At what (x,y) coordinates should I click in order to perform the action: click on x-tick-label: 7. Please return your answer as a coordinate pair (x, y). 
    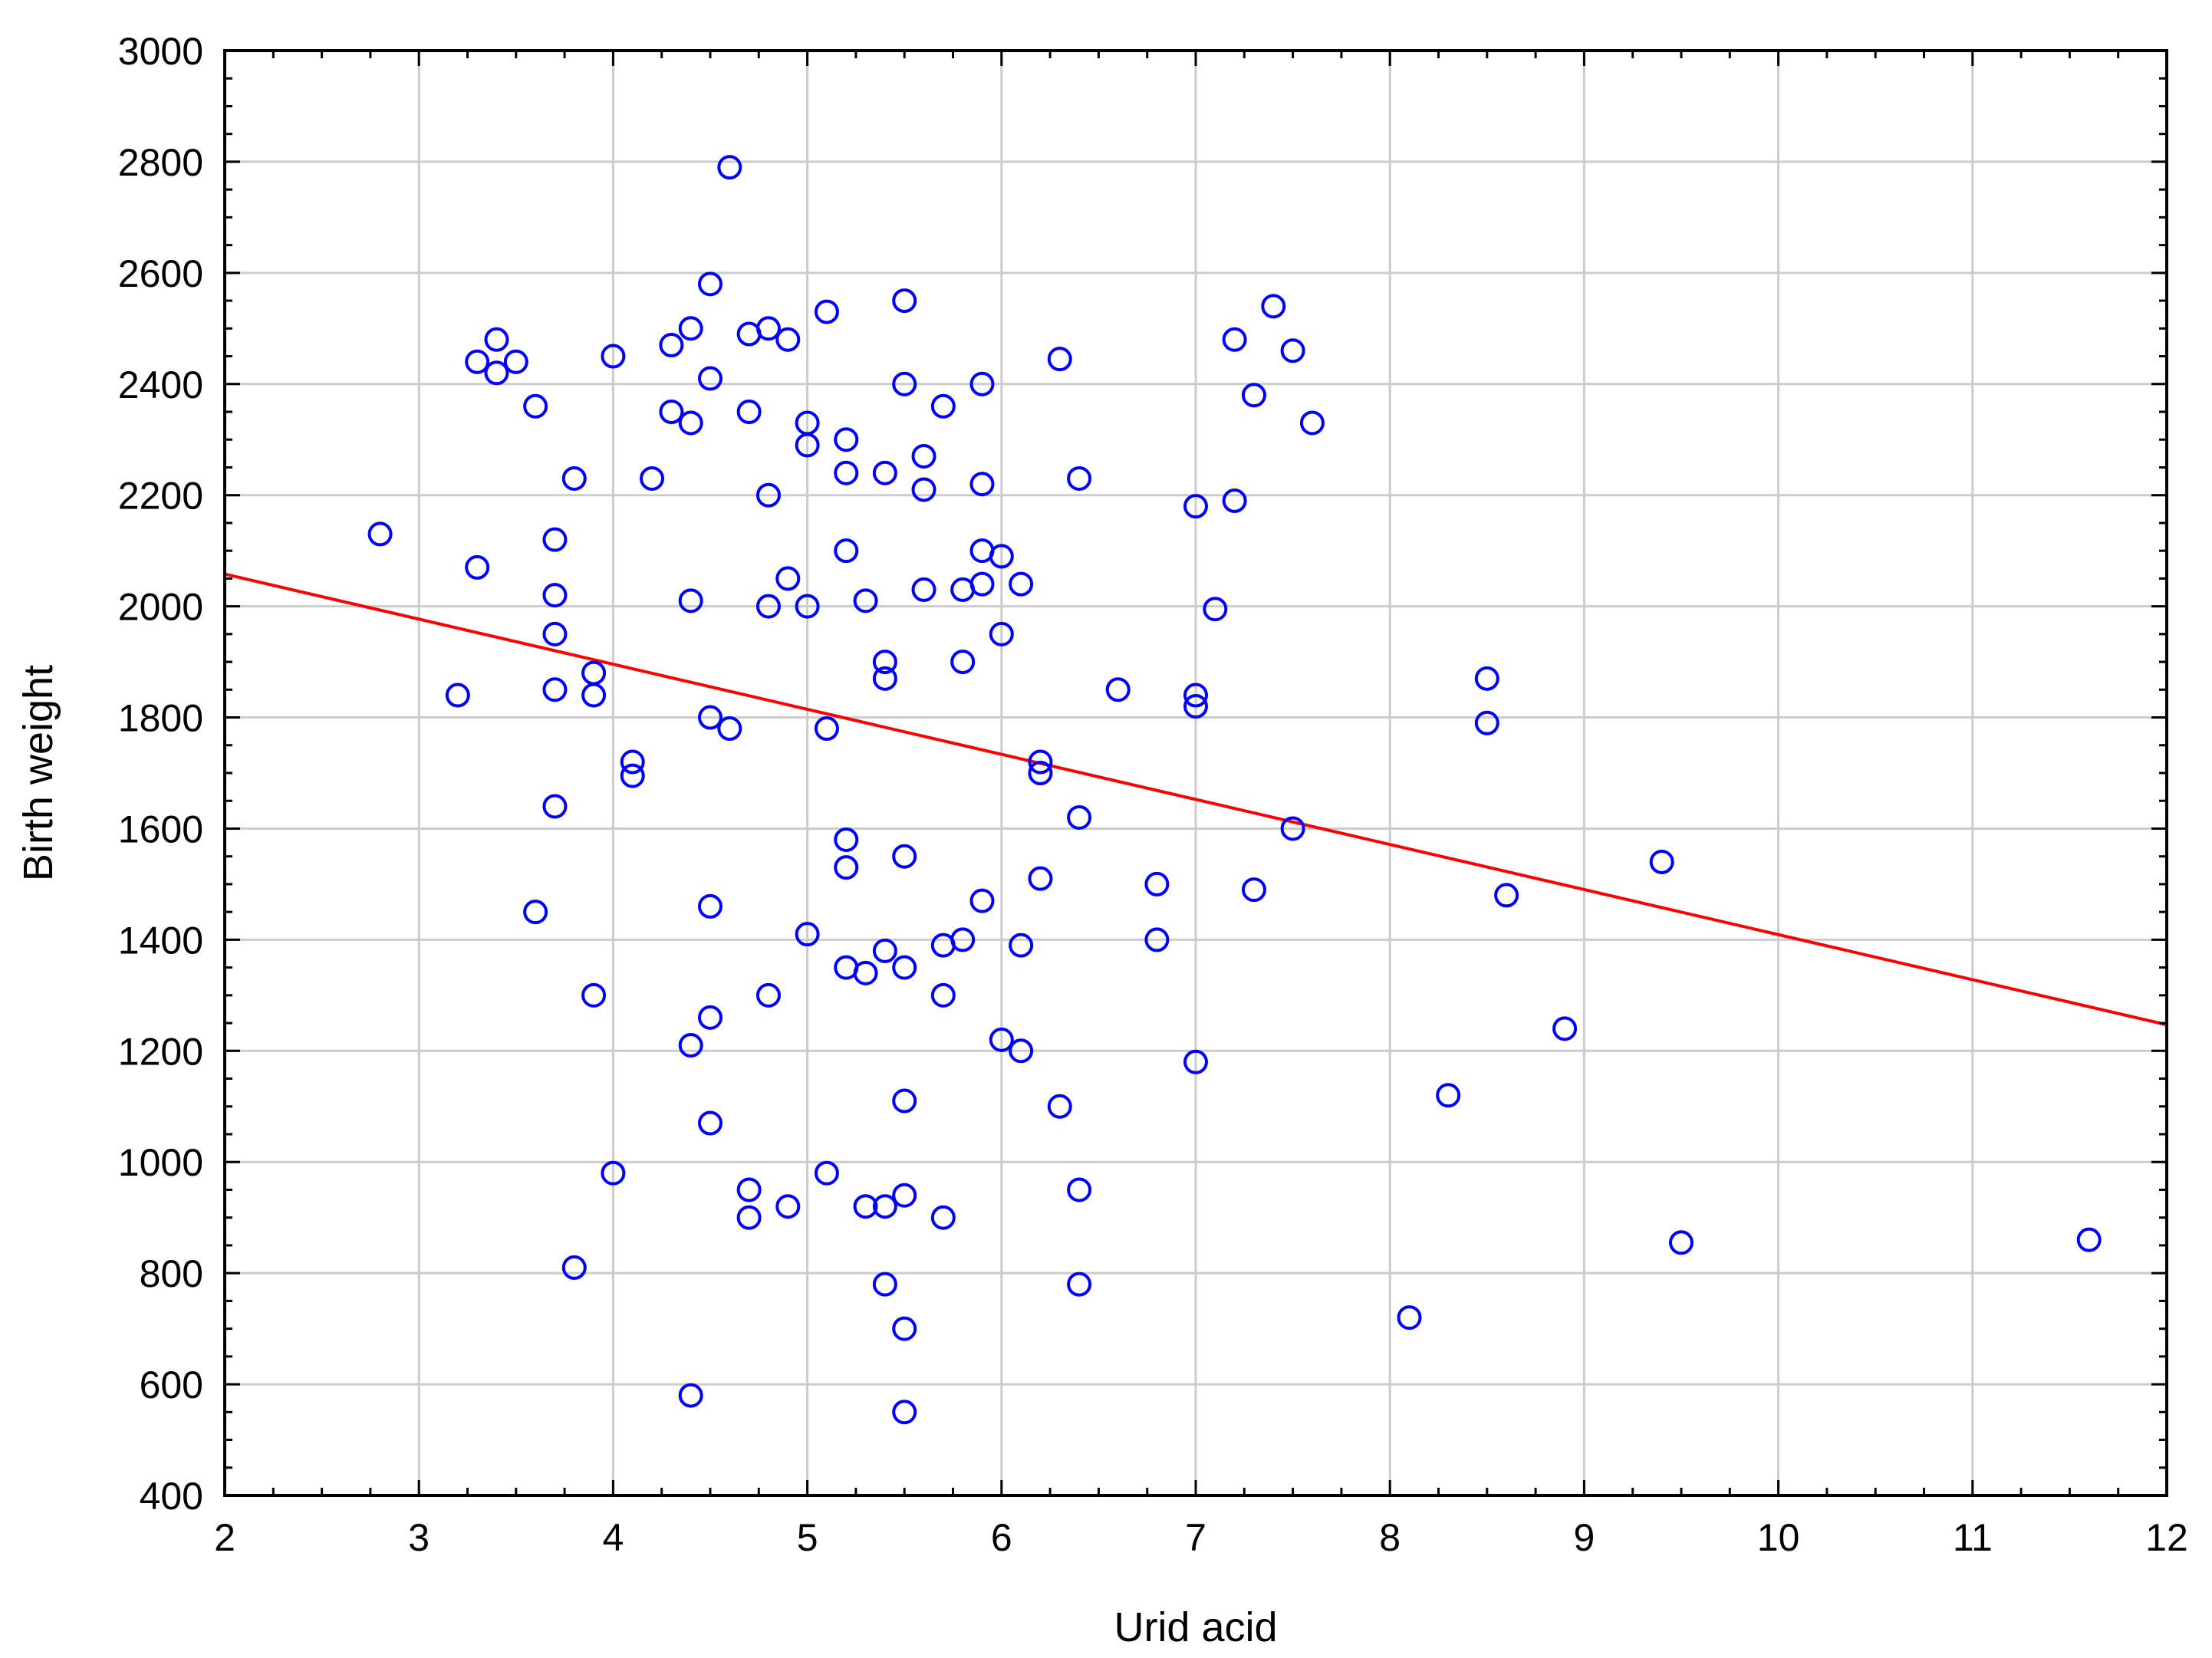
    Looking at the image, I should click on (1195, 1538).